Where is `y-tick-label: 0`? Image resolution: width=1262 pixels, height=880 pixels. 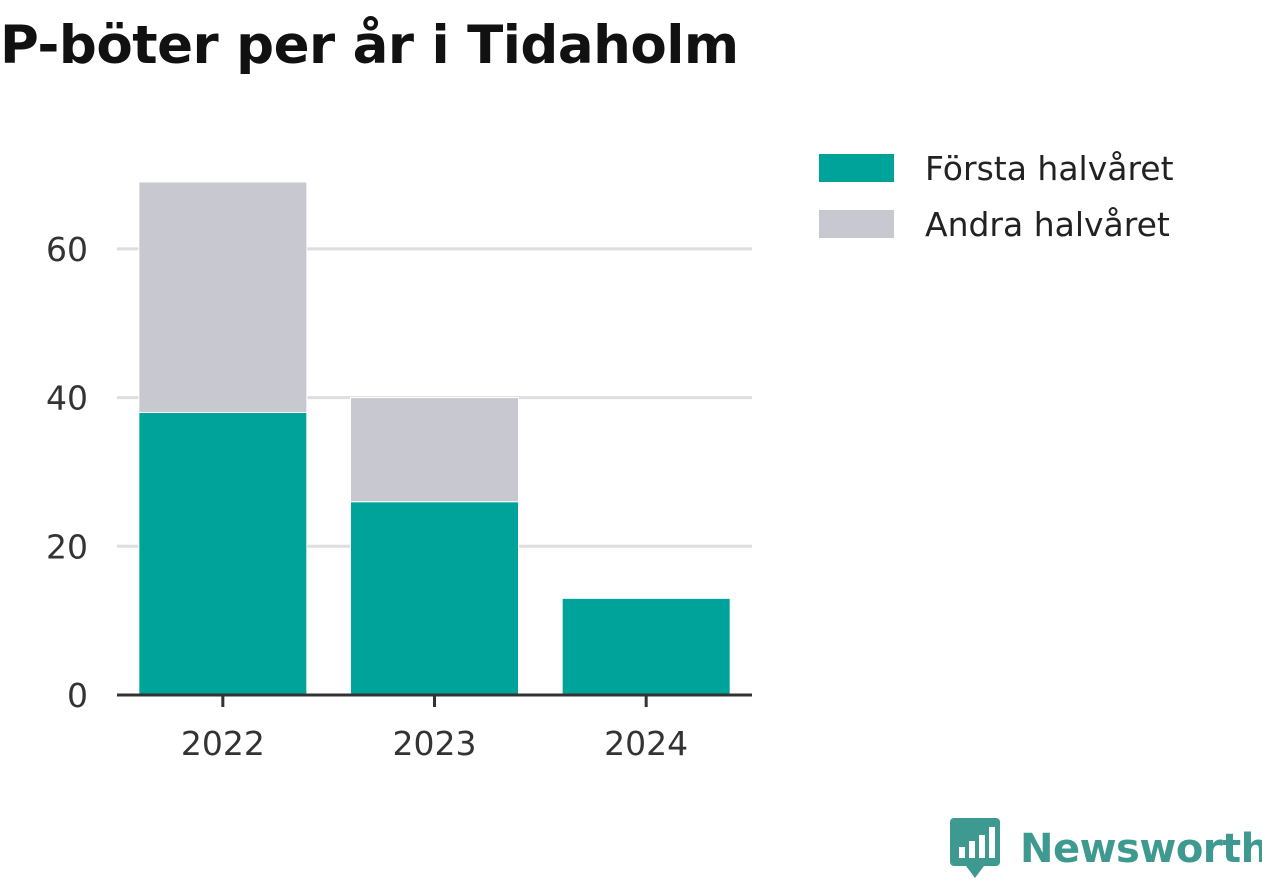 y-tick-label: 0 is located at coordinates (77, 695).